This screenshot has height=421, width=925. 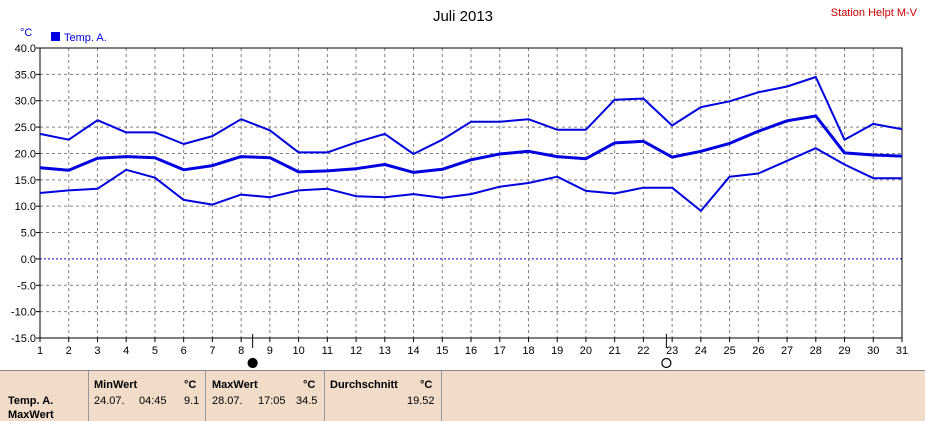 What do you see at coordinates (873, 351) in the screenshot?
I see `x-tick-label: 30` at bounding box center [873, 351].